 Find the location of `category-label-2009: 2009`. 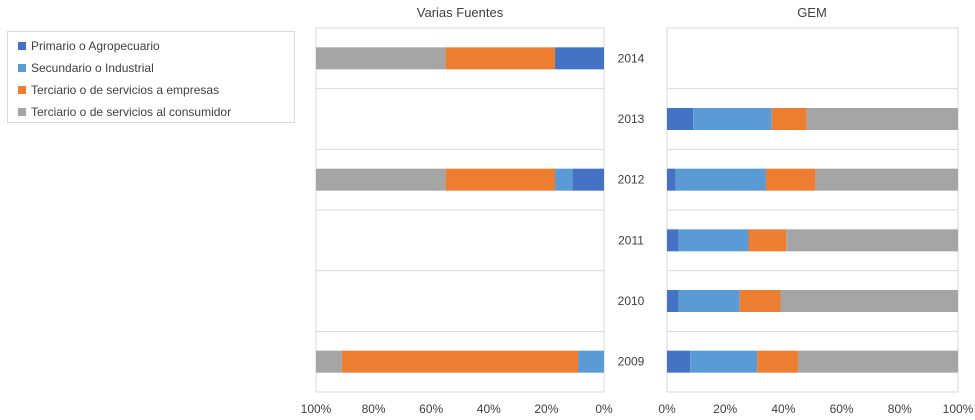

category-label-2009: 2009 is located at coordinates (631, 362).